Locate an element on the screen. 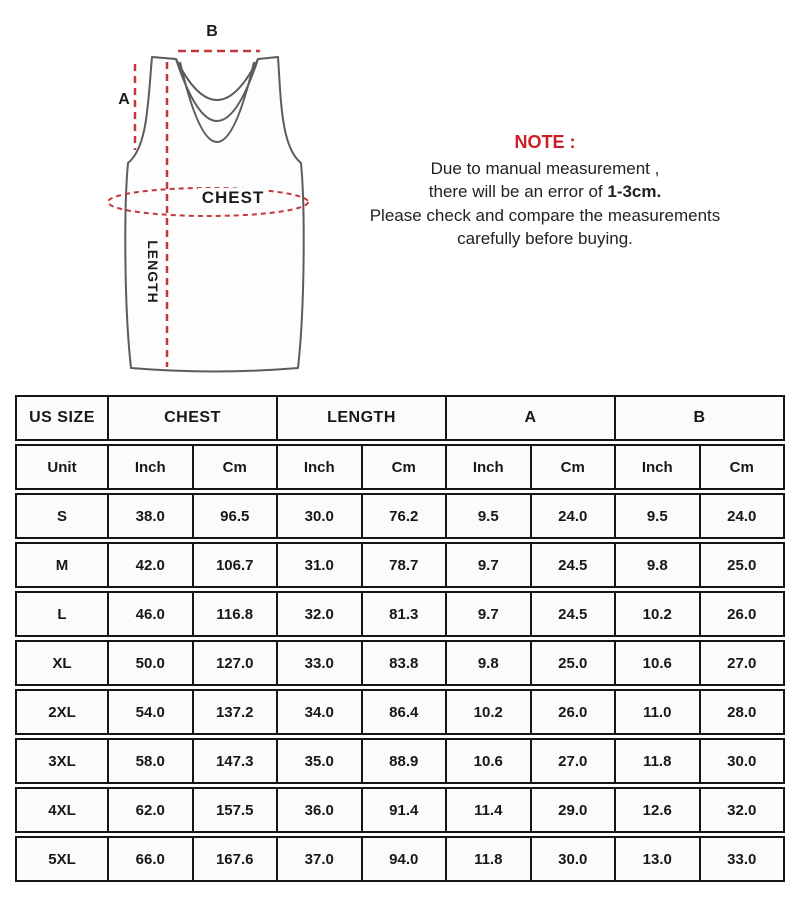 This screenshot has height=912, width=800. table-row: 2XL 54.0 137.2 34.0 86.4 10.2 26.0 11.0 28.0 is located at coordinates (400, 712).